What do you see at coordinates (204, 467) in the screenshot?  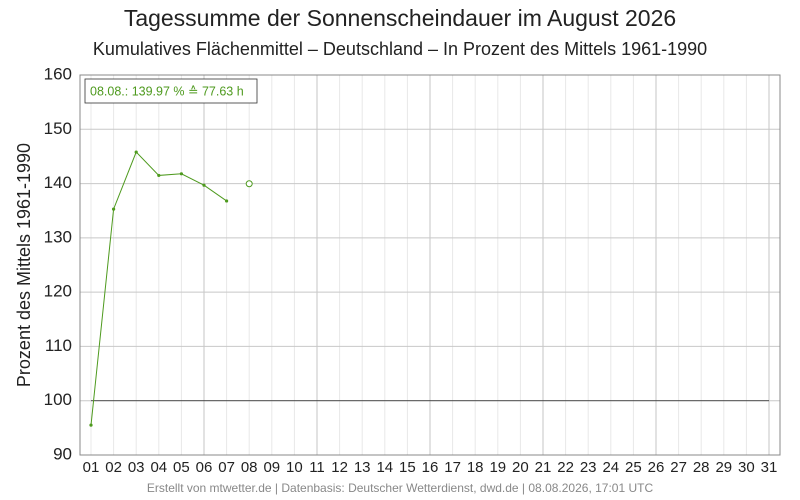 I see `x-tick-label: 06` at bounding box center [204, 467].